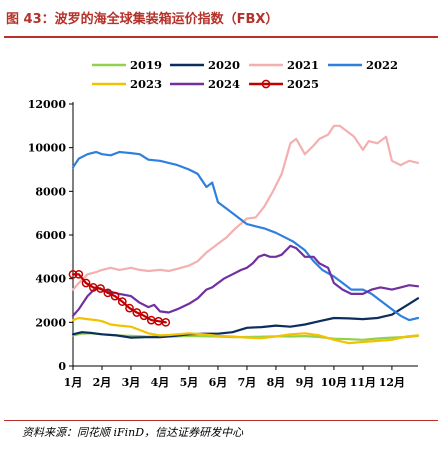 This screenshot has width=442, height=452. What do you see at coordinates (382, 65) in the screenshot?
I see `legend-label-2022: 2022` at bounding box center [382, 65].